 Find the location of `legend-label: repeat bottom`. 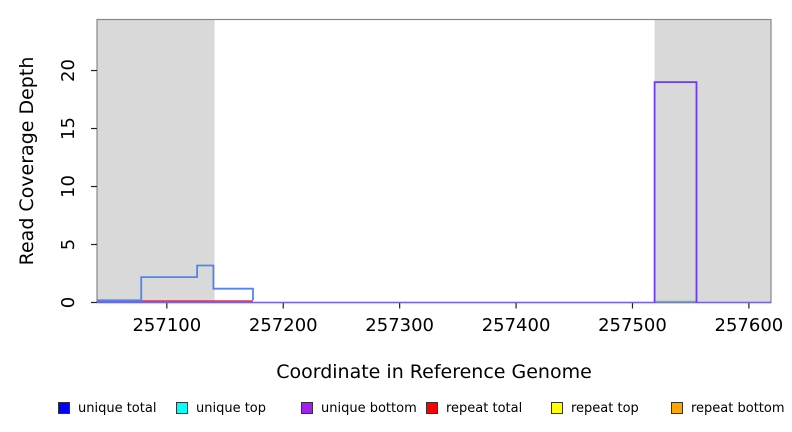

legend-label: repeat bottom is located at coordinates (738, 408).